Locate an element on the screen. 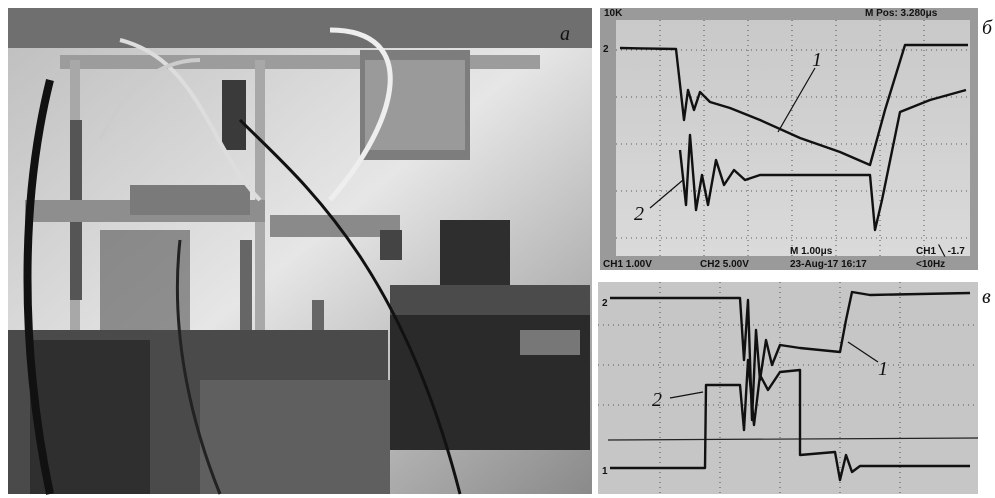  screen-text: CH1 ╲ -1.7 is located at coordinates (940, 250).